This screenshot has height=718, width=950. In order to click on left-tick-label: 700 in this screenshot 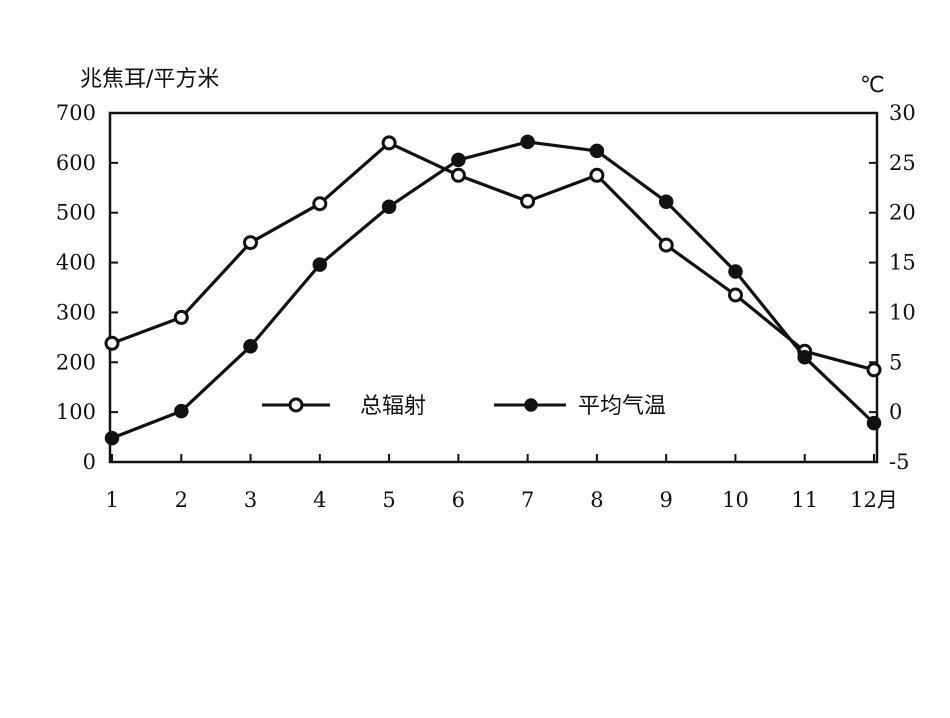, I will do `click(76, 113)`.